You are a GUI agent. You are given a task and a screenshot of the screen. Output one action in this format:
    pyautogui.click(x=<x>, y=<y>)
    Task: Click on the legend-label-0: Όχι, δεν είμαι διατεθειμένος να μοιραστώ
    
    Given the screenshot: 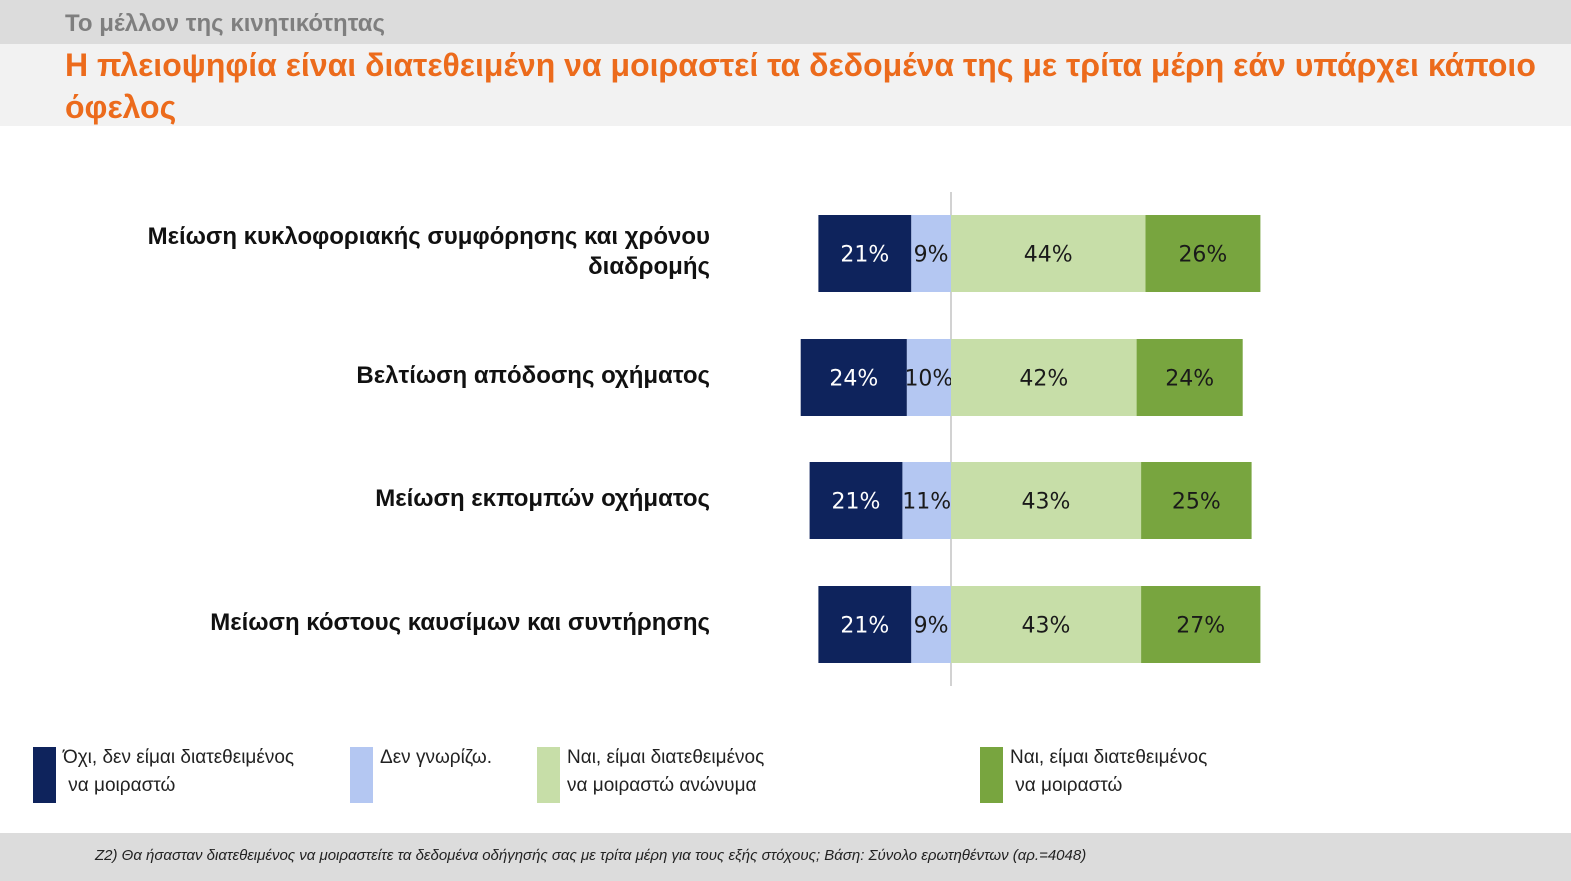 What is the action you would take?
    pyautogui.click(x=179, y=771)
    